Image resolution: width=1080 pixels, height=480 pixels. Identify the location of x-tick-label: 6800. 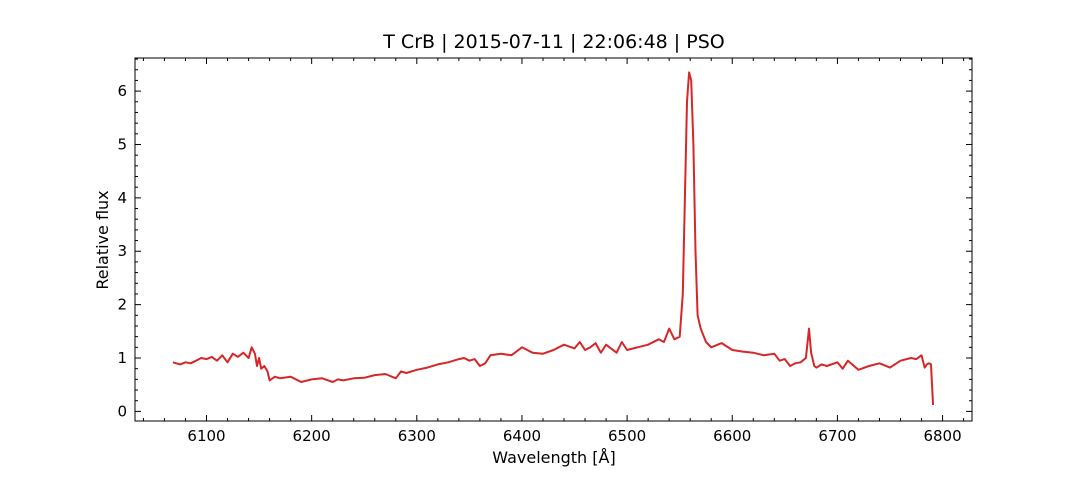
(942, 436).